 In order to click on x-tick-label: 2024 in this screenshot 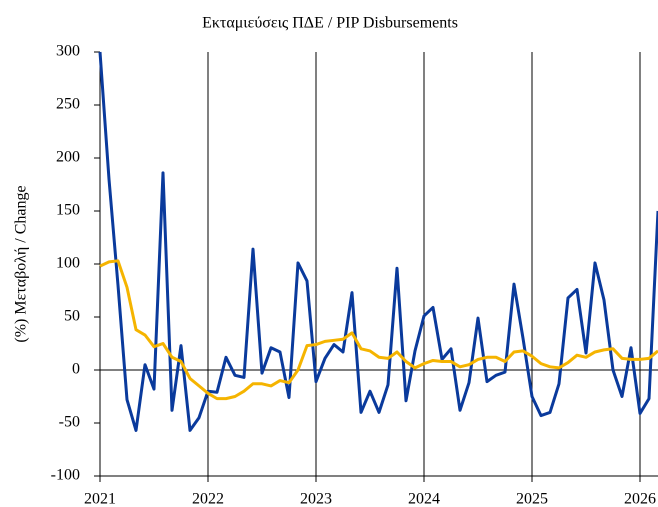, I will do `click(424, 499)`.